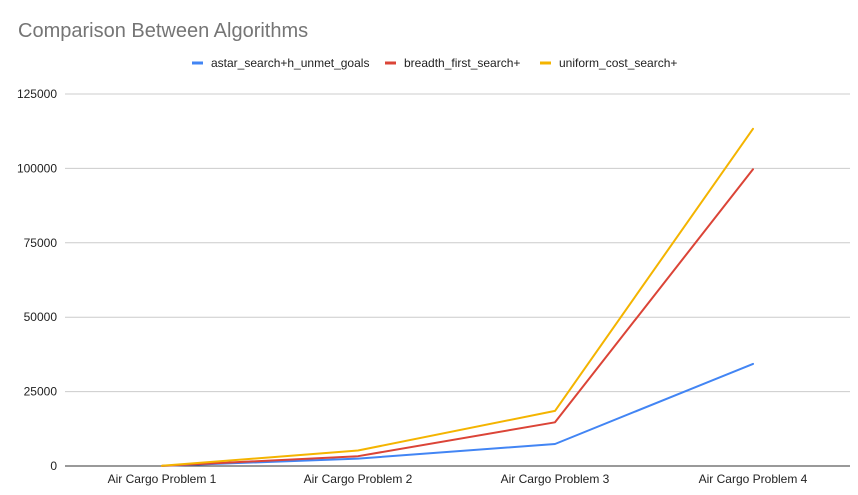 The image size is (858, 495). What do you see at coordinates (162, 479) in the screenshot?
I see `x-tick-label: Air Cargo Problem 1` at bounding box center [162, 479].